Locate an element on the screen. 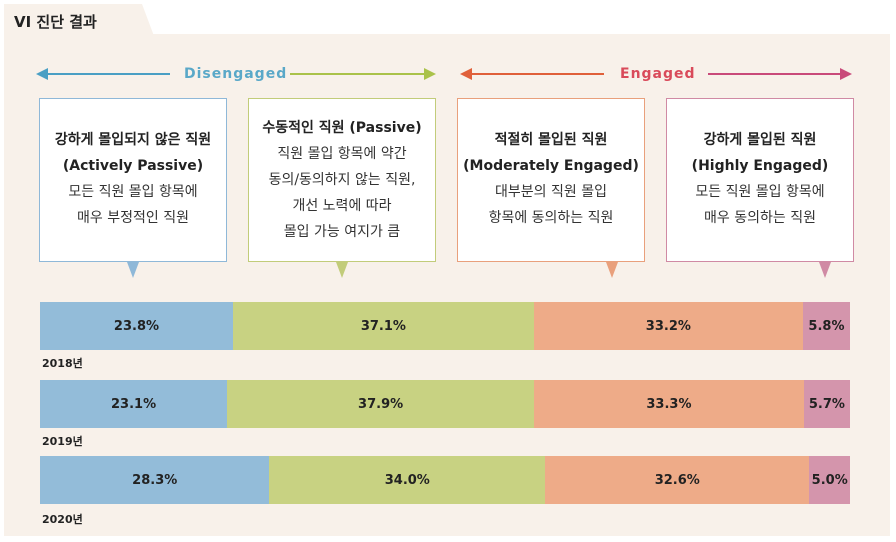  data-label: 5.7% is located at coordinates (826, 404).